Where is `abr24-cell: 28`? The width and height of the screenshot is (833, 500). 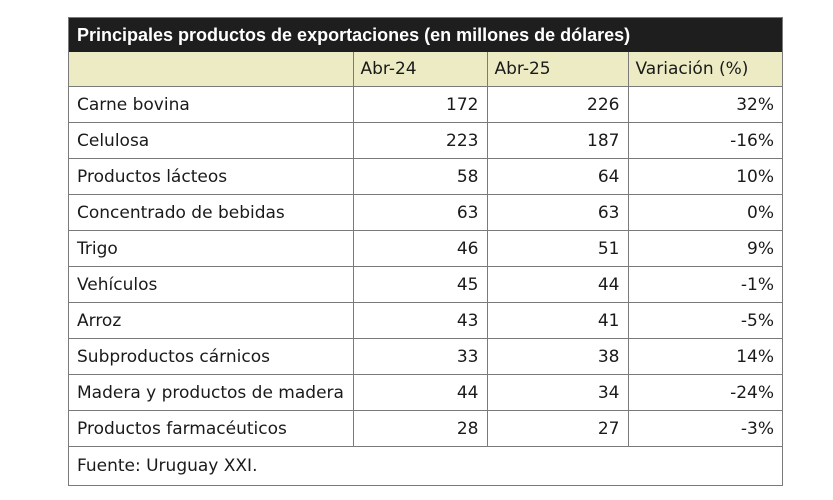 abr24-cell: 28 is located at coordinates (419, 428).